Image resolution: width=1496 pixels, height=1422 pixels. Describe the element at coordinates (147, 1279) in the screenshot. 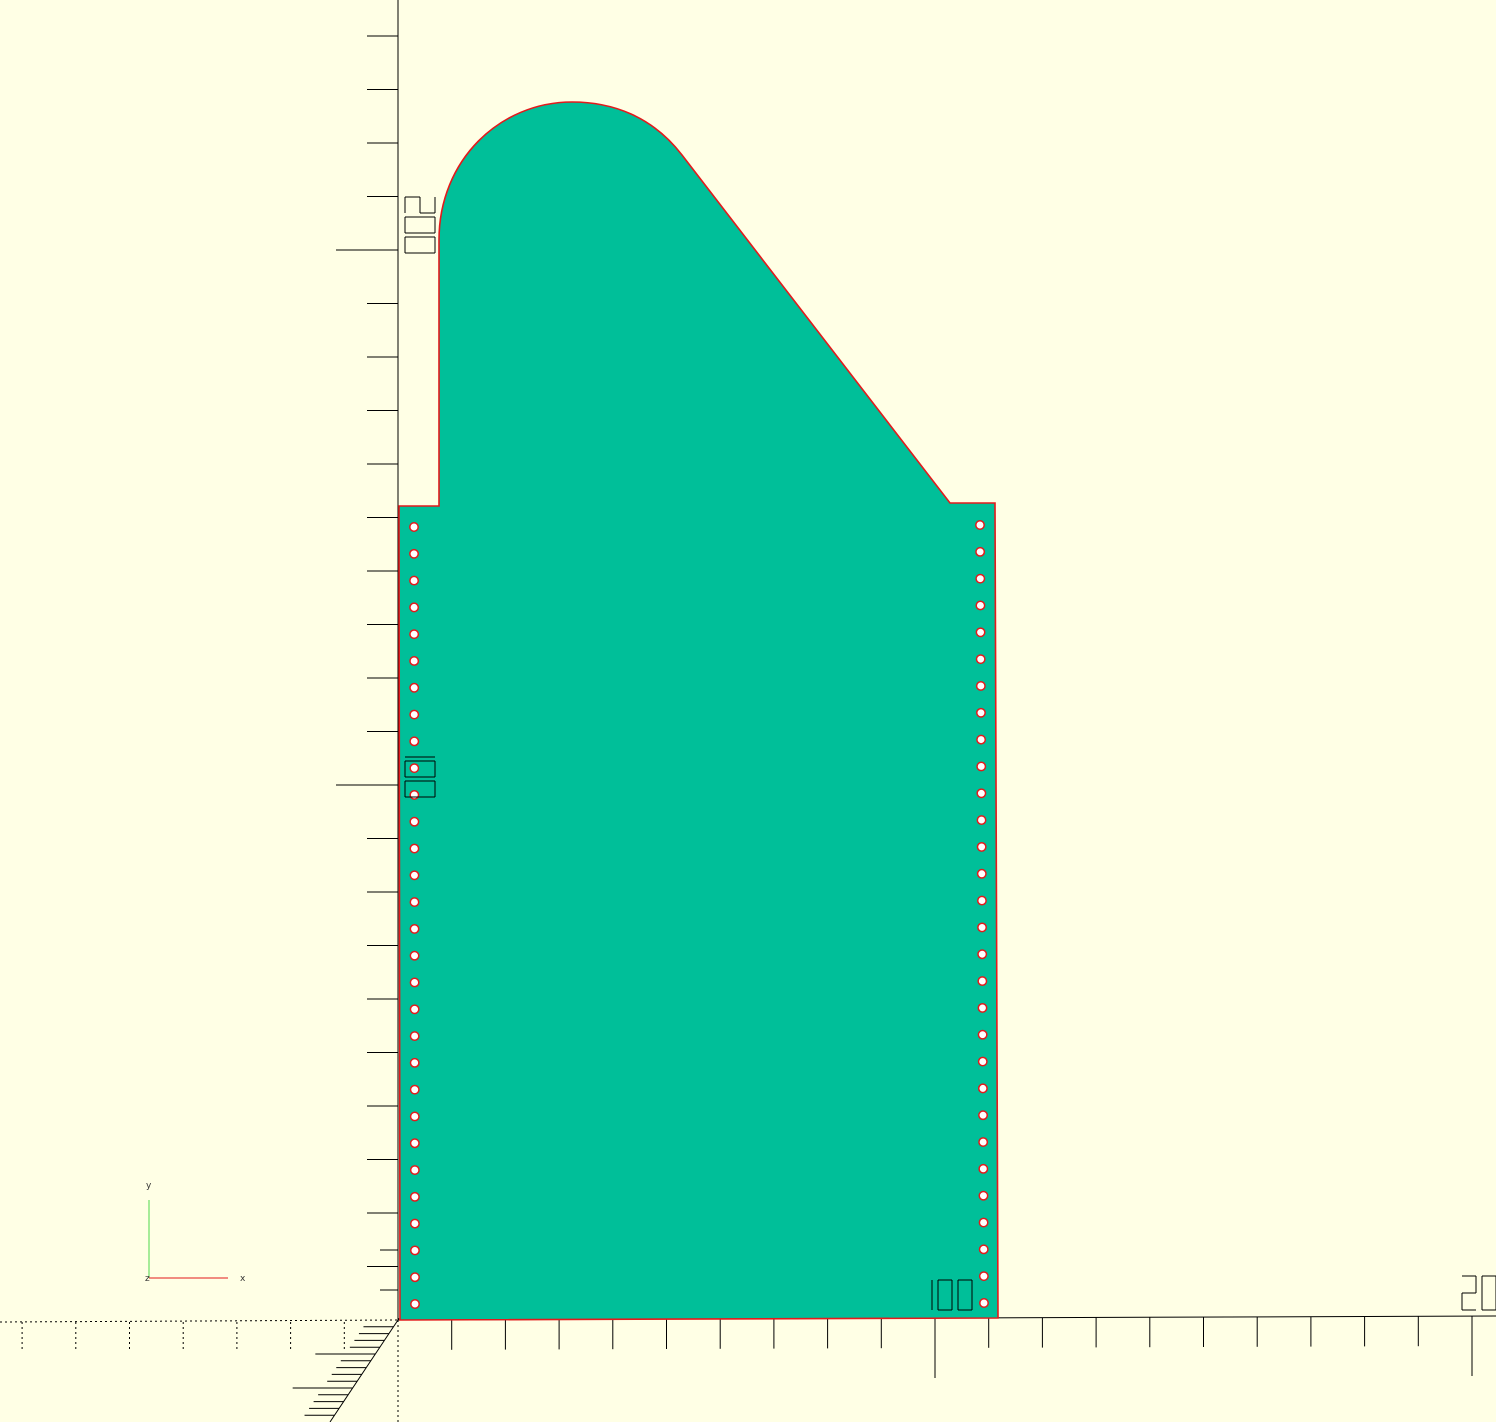

I see `gizmo-z-label: z` at that location.